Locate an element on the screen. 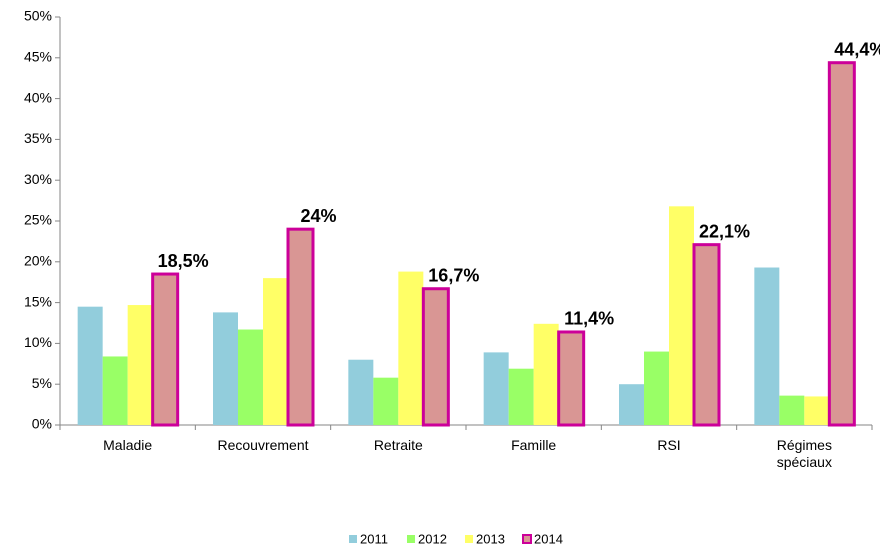  legend-label: 2014 is located at coordinates (548, 538).